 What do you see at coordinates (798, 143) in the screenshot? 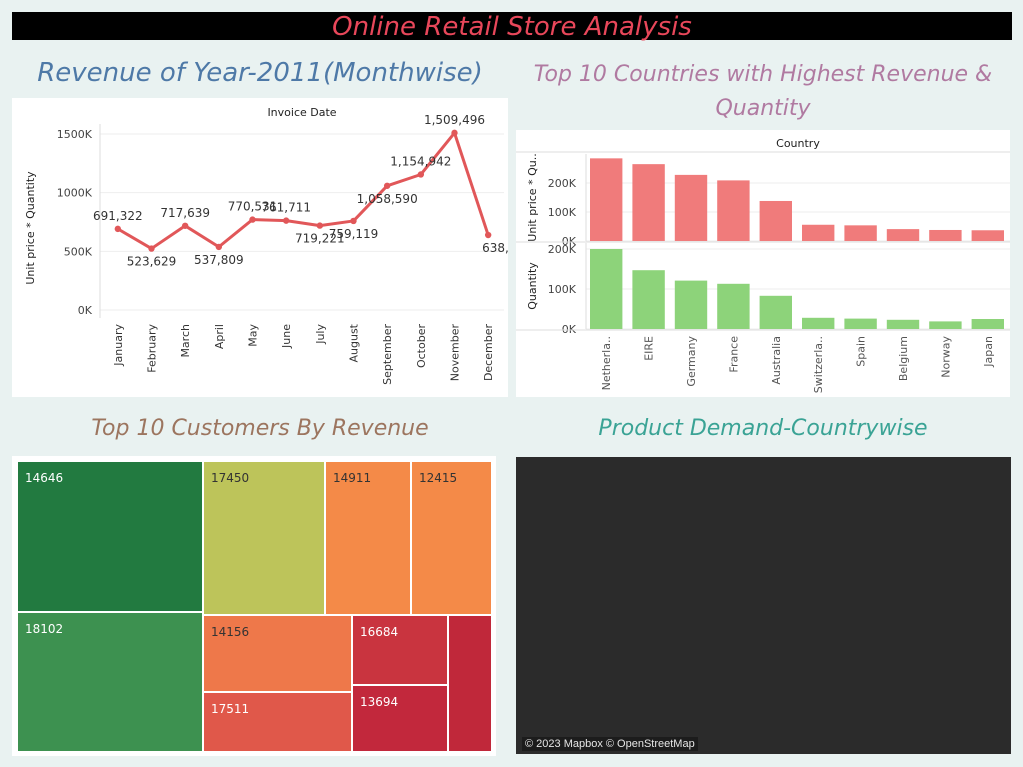
I see `bar-chart-title: Country` at bounding box center [798, 143].